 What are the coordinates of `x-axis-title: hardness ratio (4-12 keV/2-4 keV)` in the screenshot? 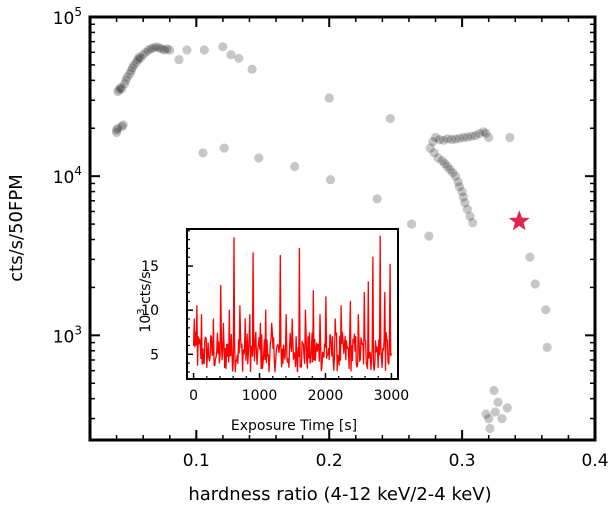 It's located at (339, 494).